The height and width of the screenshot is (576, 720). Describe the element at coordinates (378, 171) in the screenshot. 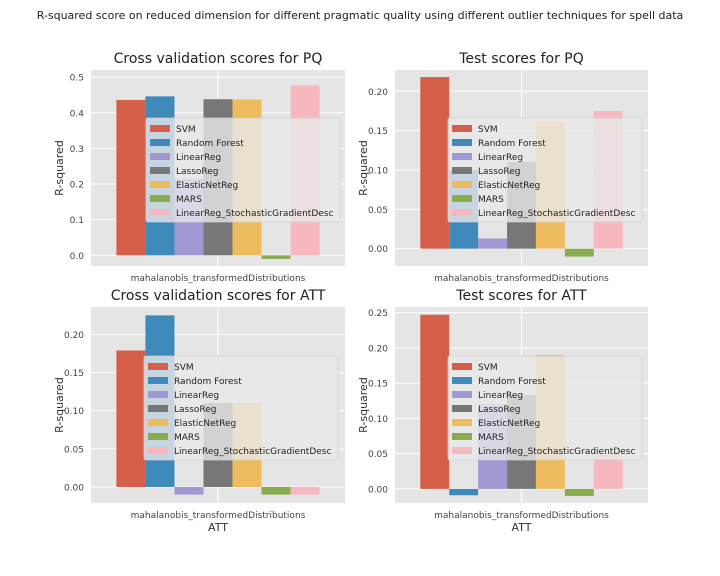

I see `y-tick-label: 0.10` at that location.